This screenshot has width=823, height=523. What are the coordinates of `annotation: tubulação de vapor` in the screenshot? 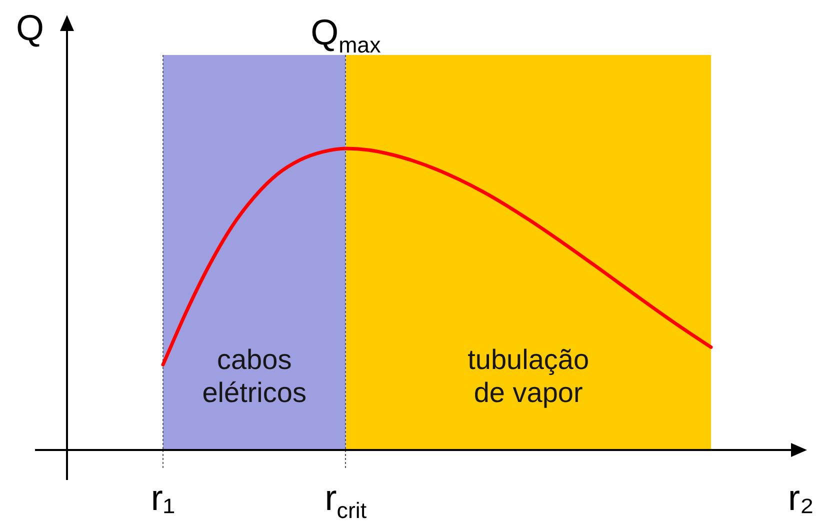 It's located at (529, 376).